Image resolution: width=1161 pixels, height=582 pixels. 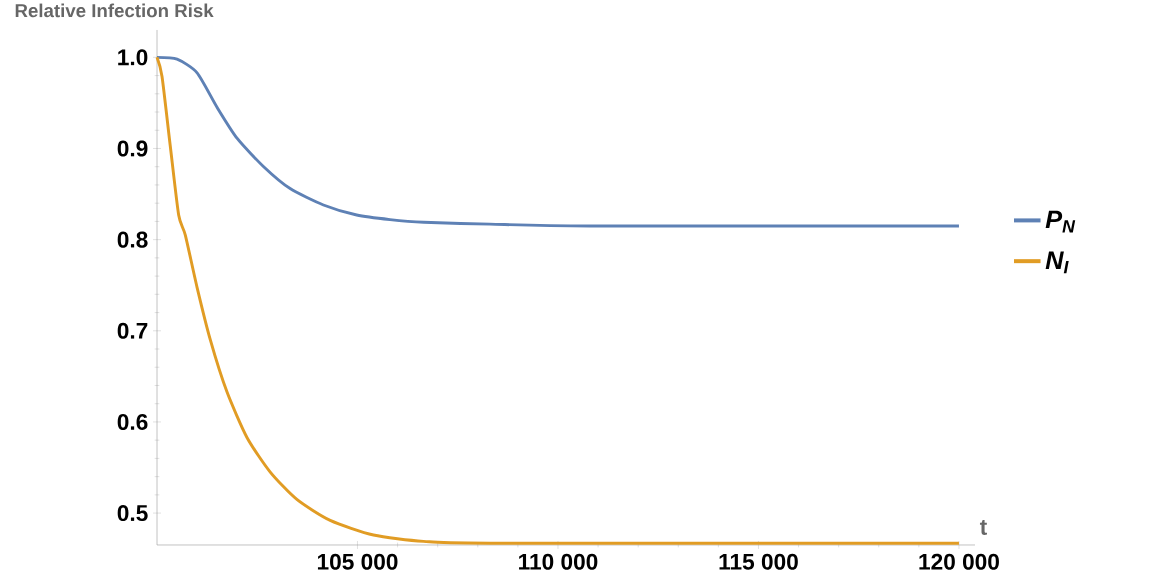 I want to click on y-tick-label: 1.0, so click(x=133, y=57).